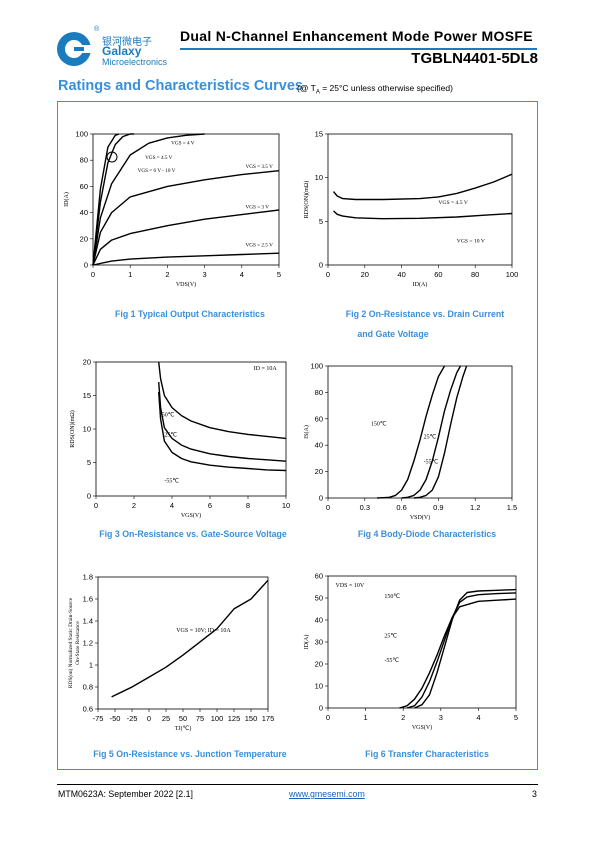  Describe the element at coordinates (88, 687) in the screenshot. I see `y-tick-label: 0.8` at that location.